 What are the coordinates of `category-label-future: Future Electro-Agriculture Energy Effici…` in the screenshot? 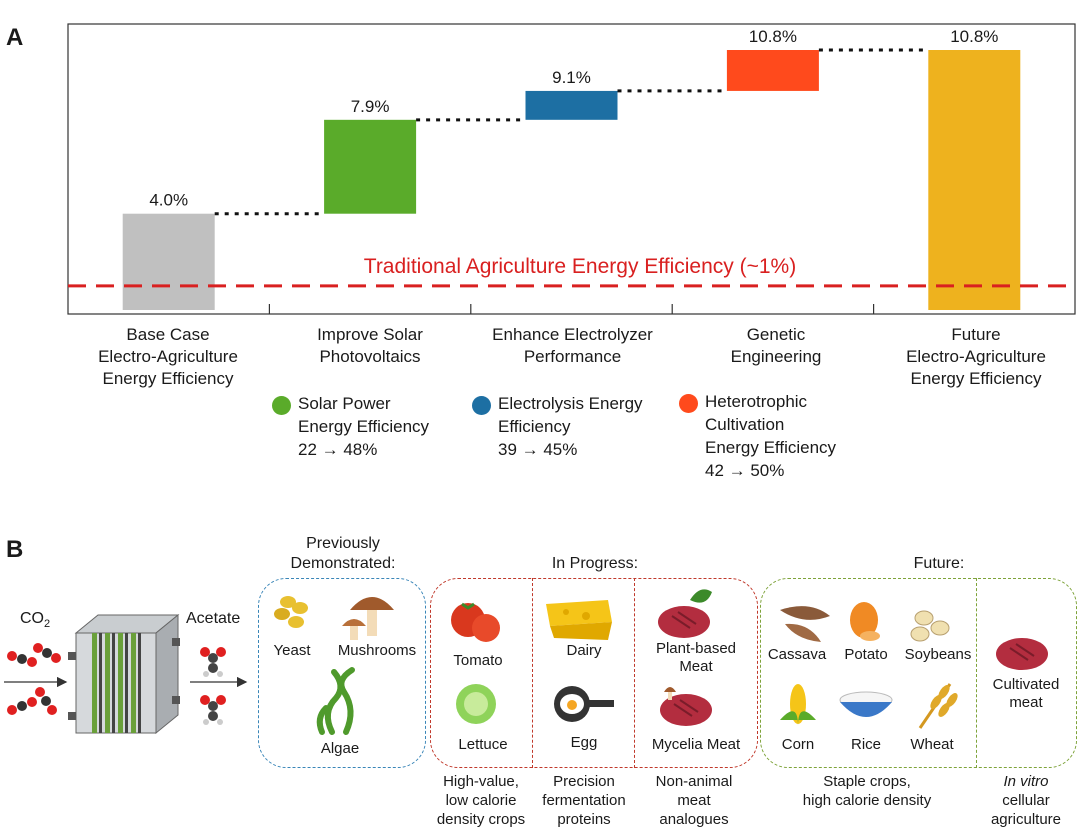 It's located at (976, 356).